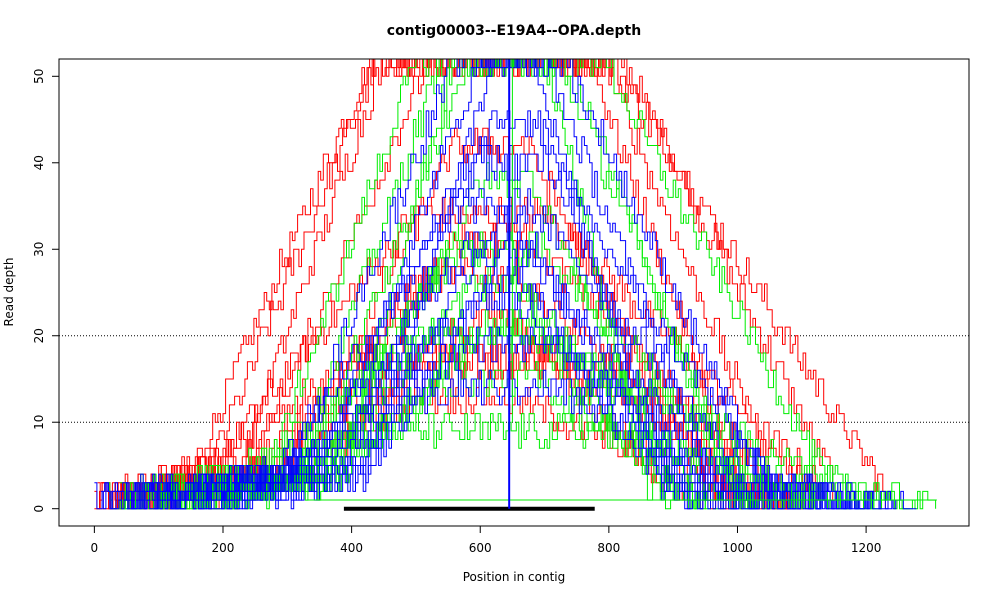  Describe the element at coordinates (39, 335) in the screenshot. I see `y-tick-label: 20` at that location.